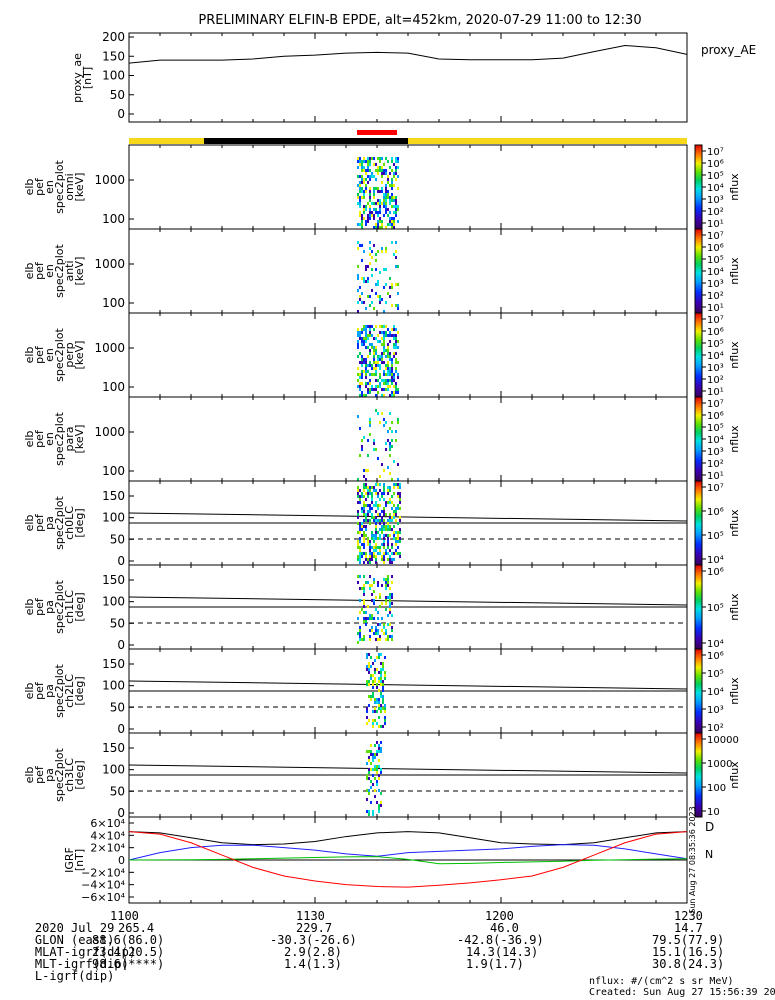 This screenshot has height=1000, width=775. I want to click on spec-tick-label: 1000, so click(109, 348).